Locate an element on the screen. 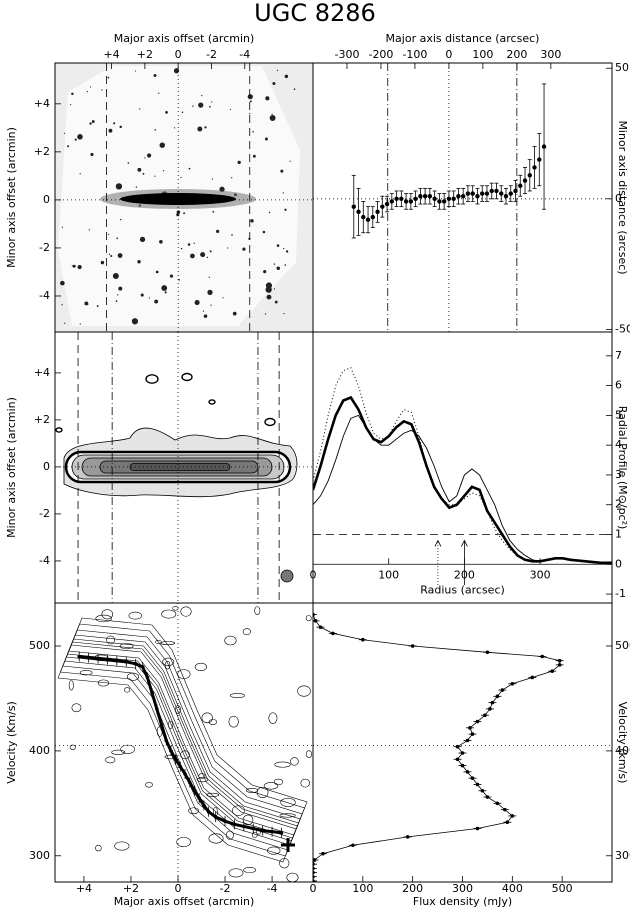  y-tick-label: +2 is located at coordinates (42, 419).